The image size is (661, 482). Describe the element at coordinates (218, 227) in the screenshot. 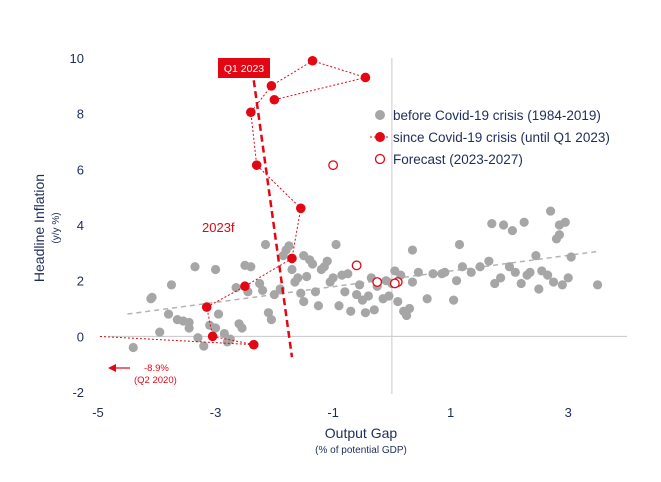

I see `forecast-2023-label: 2023f` at that location.